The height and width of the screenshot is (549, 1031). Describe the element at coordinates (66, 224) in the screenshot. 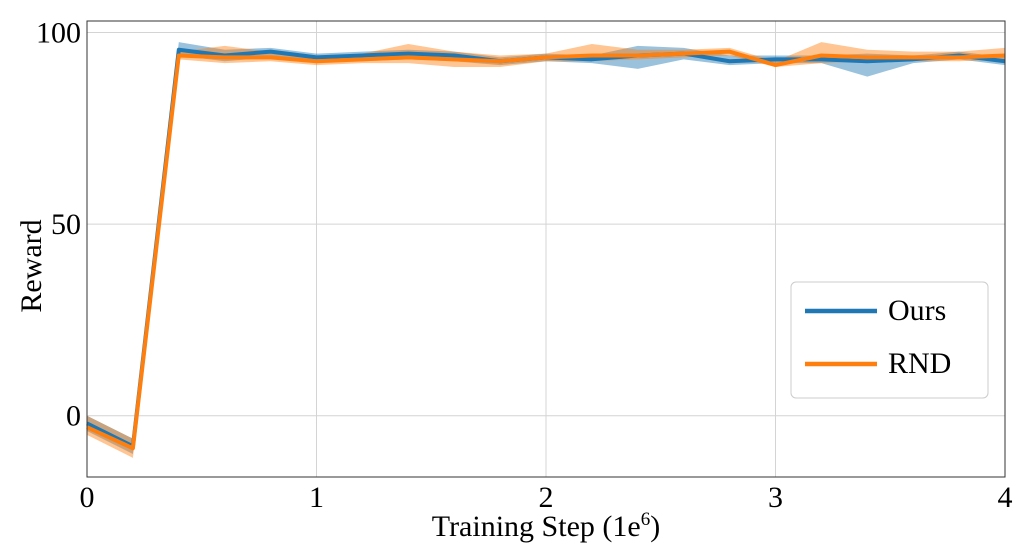

I see `y-tick-label: 50` at that location.